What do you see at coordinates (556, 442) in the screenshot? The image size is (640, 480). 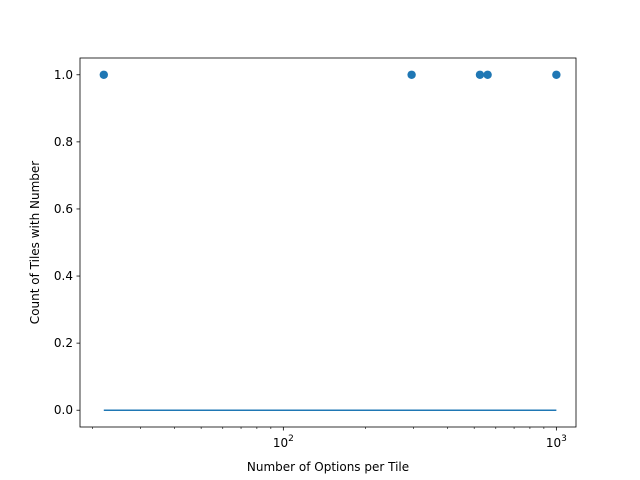 I see `x-tick-label: 10³` at bounding box center [556, 442].